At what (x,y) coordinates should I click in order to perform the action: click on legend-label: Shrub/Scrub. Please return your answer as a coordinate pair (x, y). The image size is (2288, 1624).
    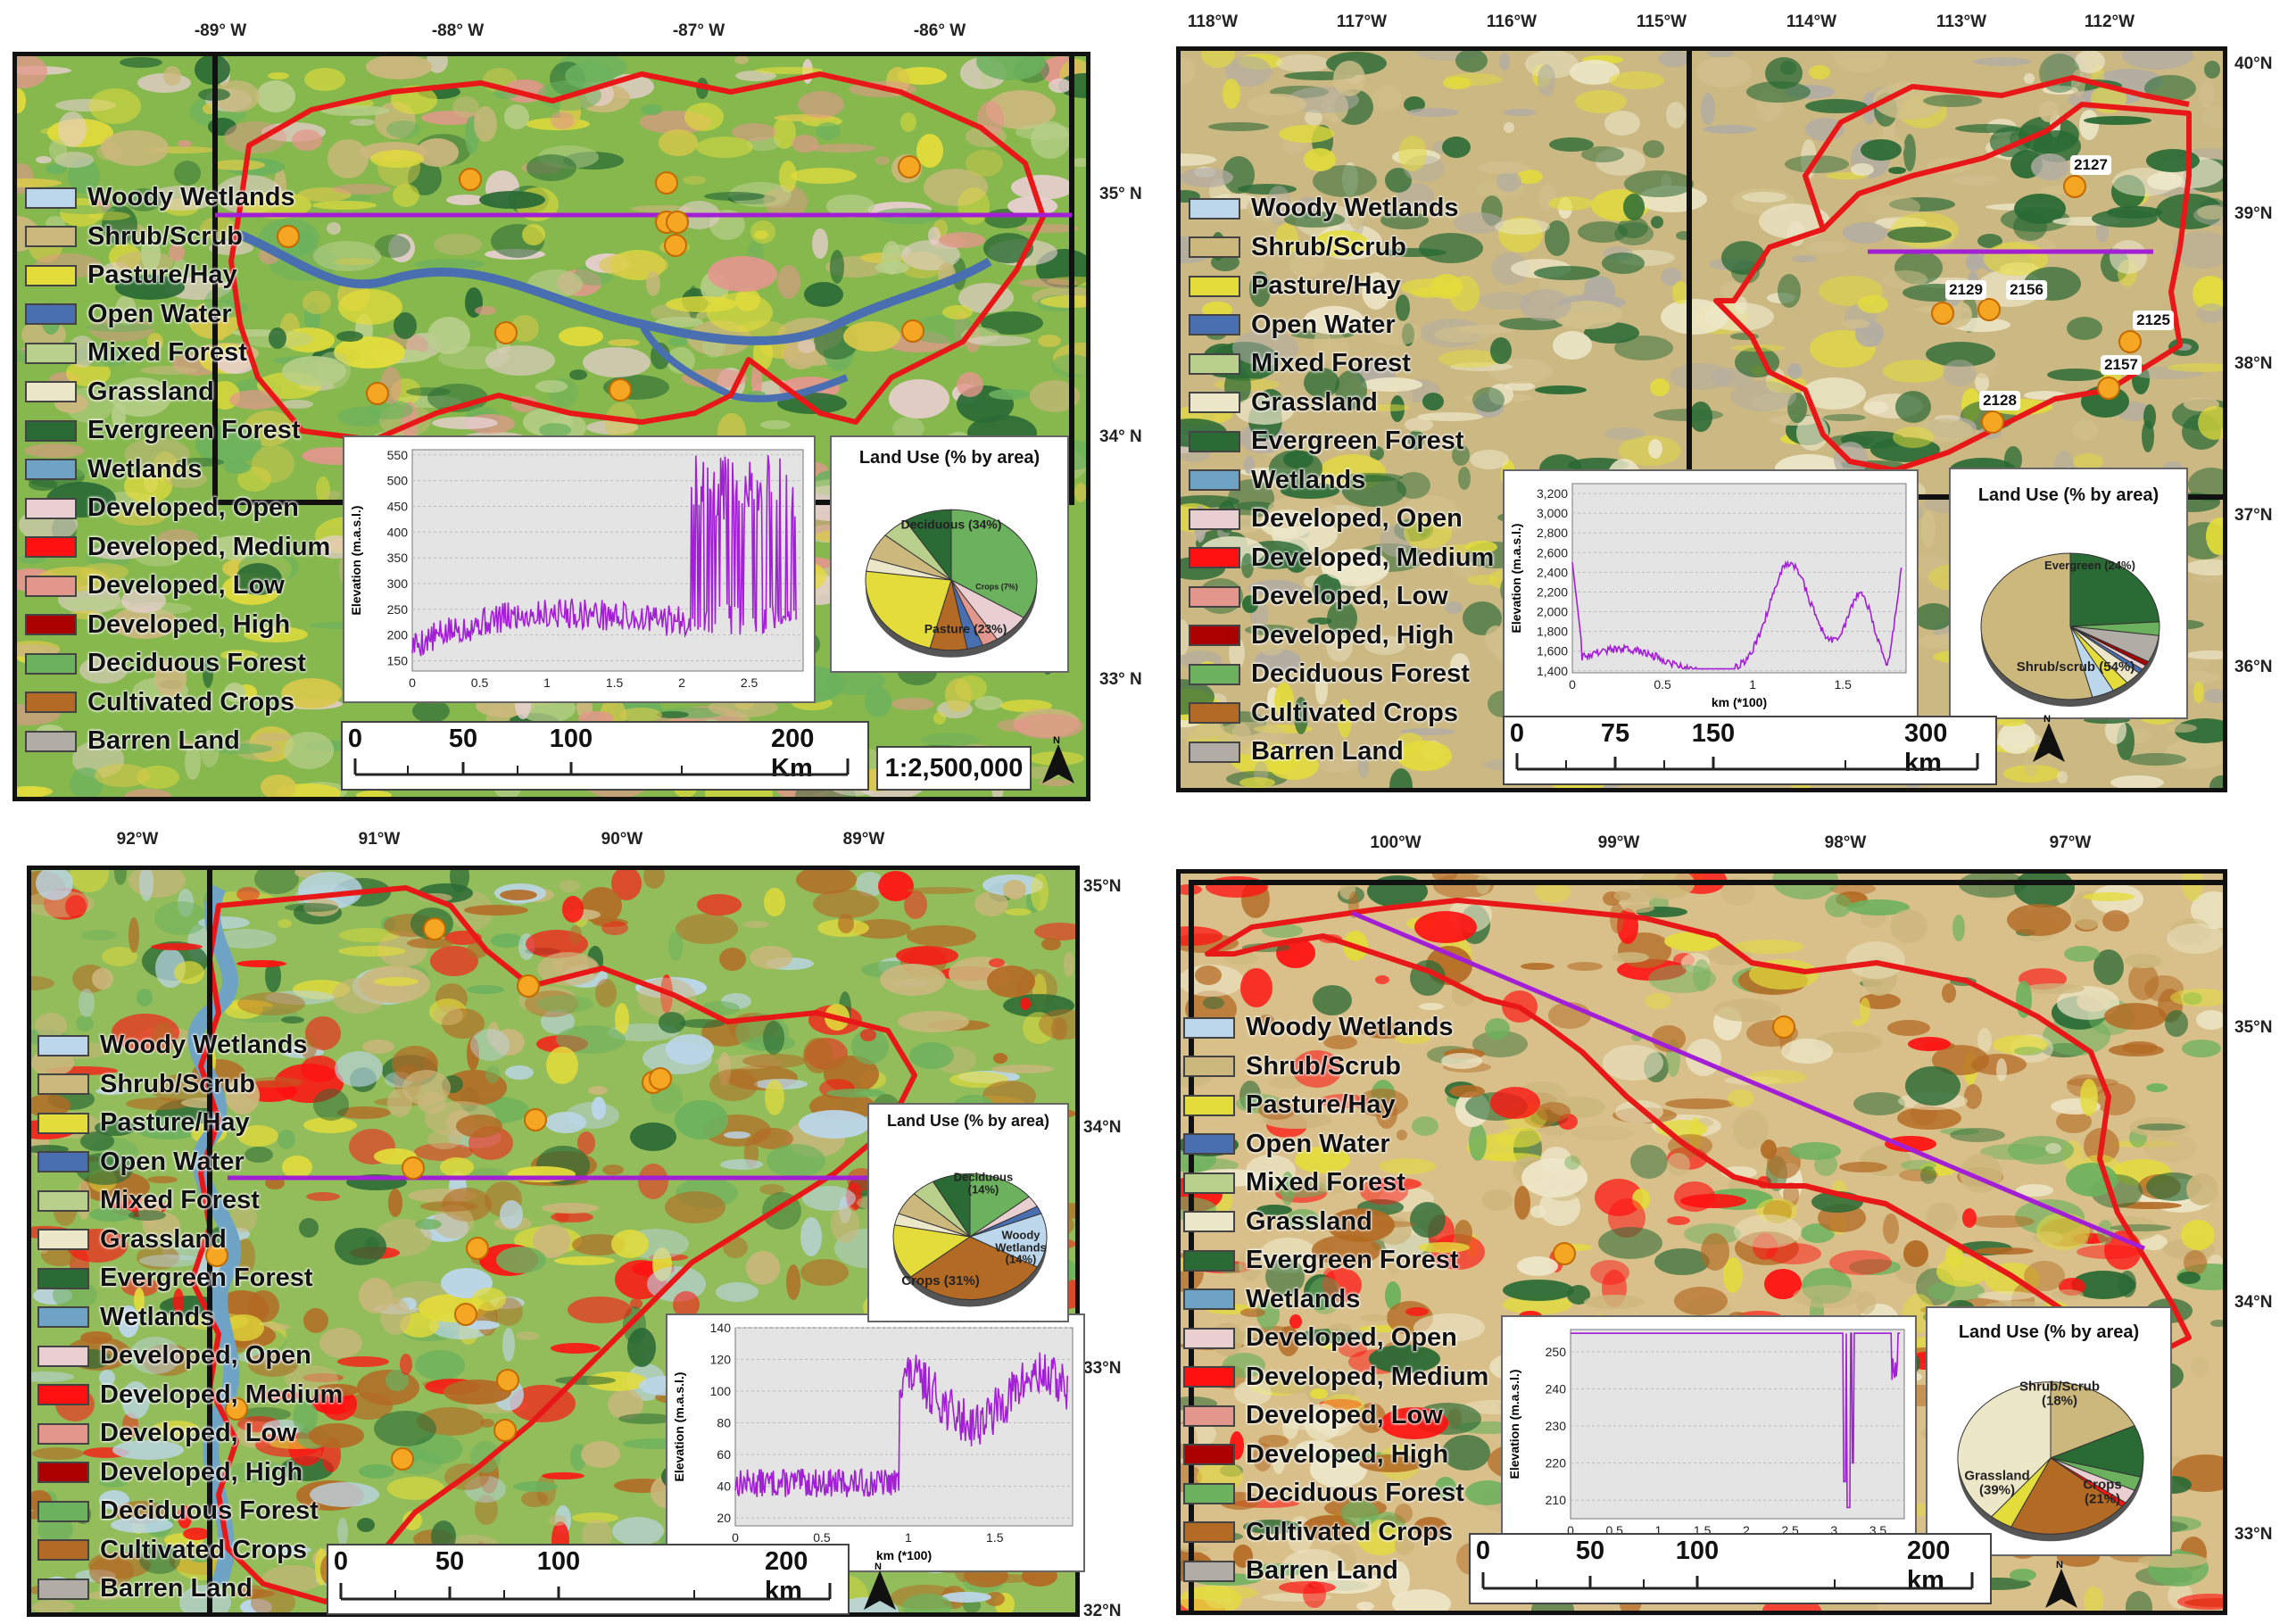
    Looking at the image, I should click on (1324, 1066).